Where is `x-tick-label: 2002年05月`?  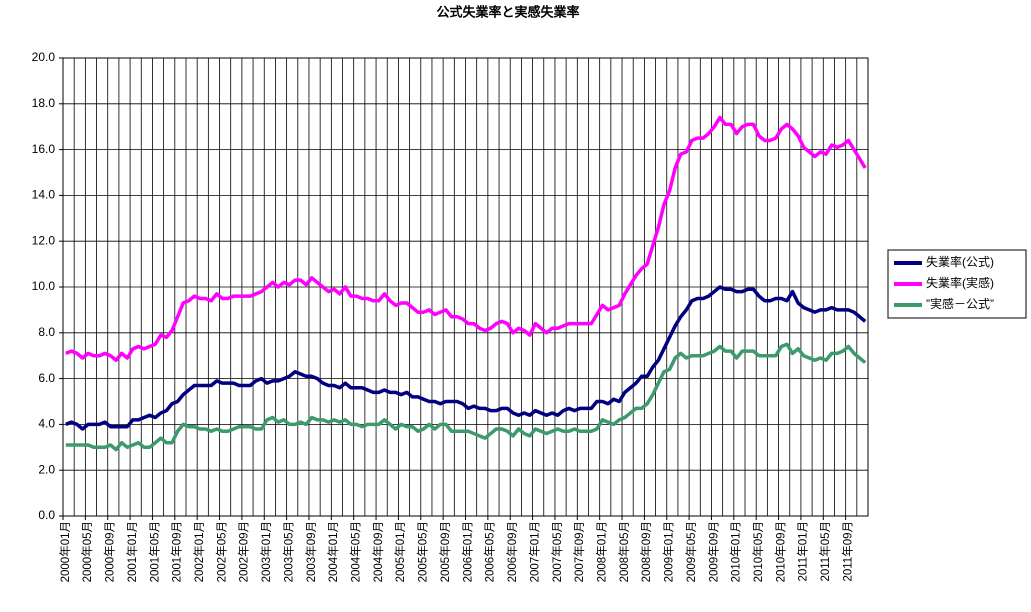
x-tick-label: 2002年05月 is located at coordinates (221, 551).